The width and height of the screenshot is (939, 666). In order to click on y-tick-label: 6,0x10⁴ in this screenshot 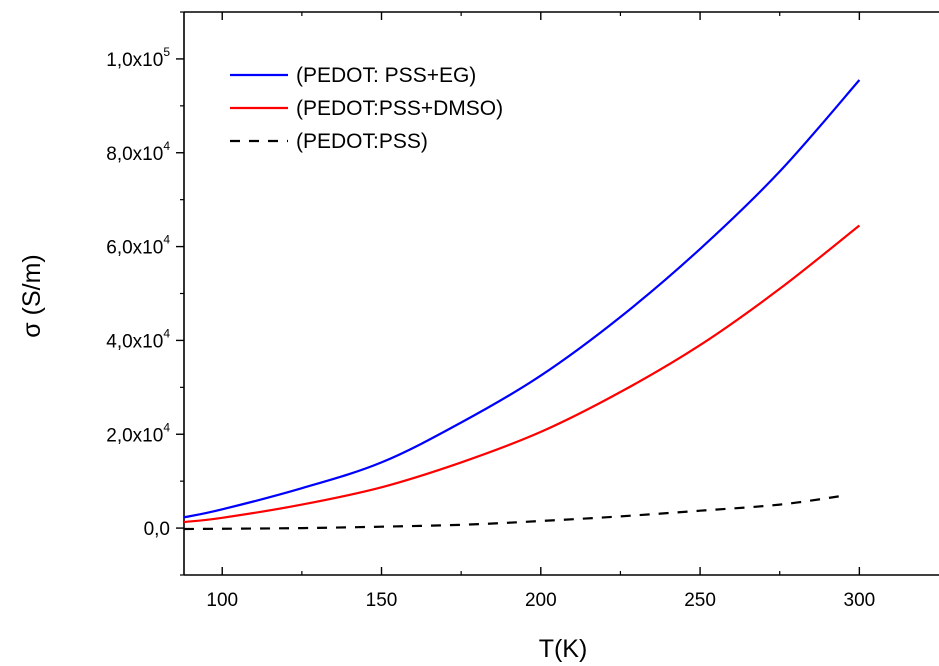, I will do `click(138, 246)`.